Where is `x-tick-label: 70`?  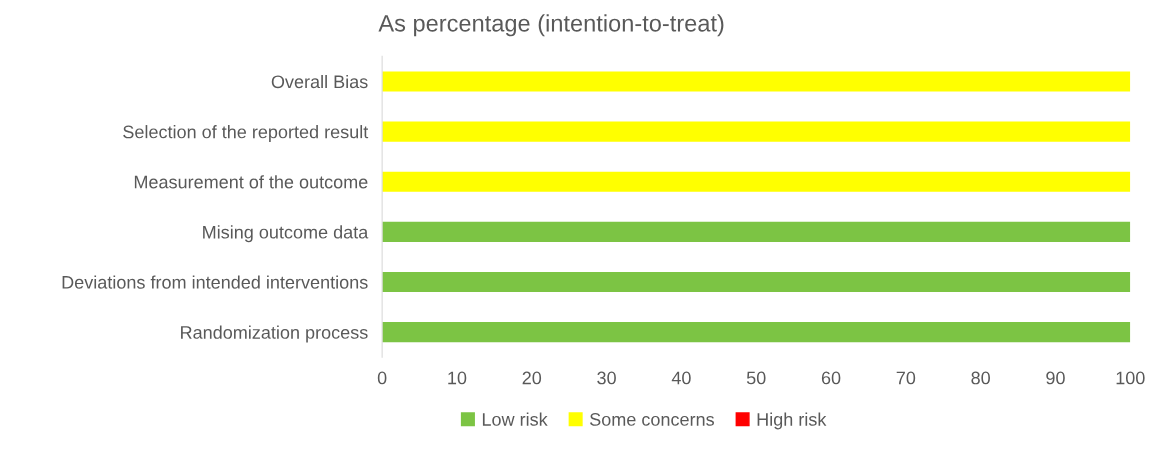 x-tick-label: 70 is located at coordinates (906, 378).